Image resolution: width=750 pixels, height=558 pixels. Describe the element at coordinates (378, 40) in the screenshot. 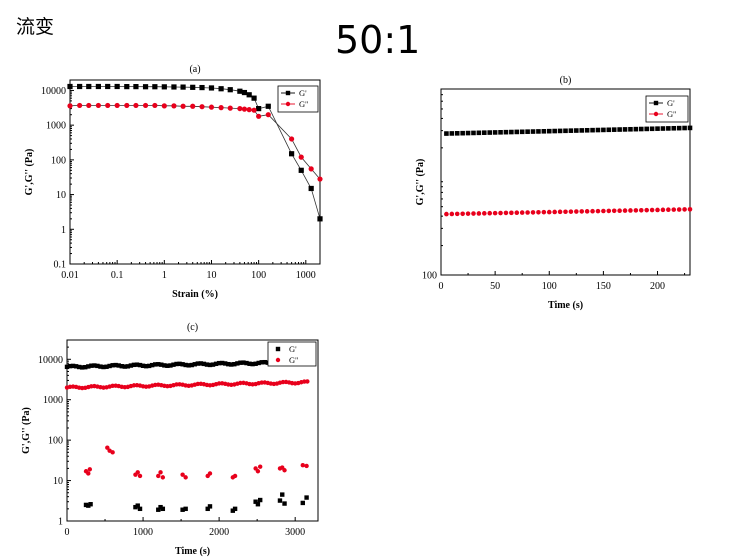

I see `ratio-title: 50:1` at that location.